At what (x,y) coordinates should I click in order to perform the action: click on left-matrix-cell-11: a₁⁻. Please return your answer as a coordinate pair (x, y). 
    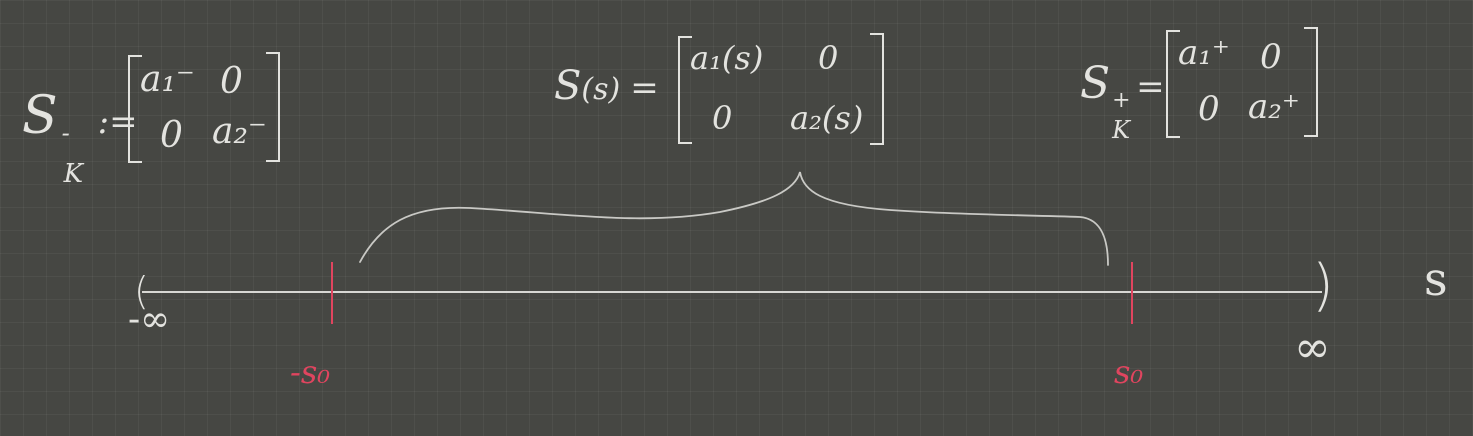
    Looking at the image, I should click on (167, 79).